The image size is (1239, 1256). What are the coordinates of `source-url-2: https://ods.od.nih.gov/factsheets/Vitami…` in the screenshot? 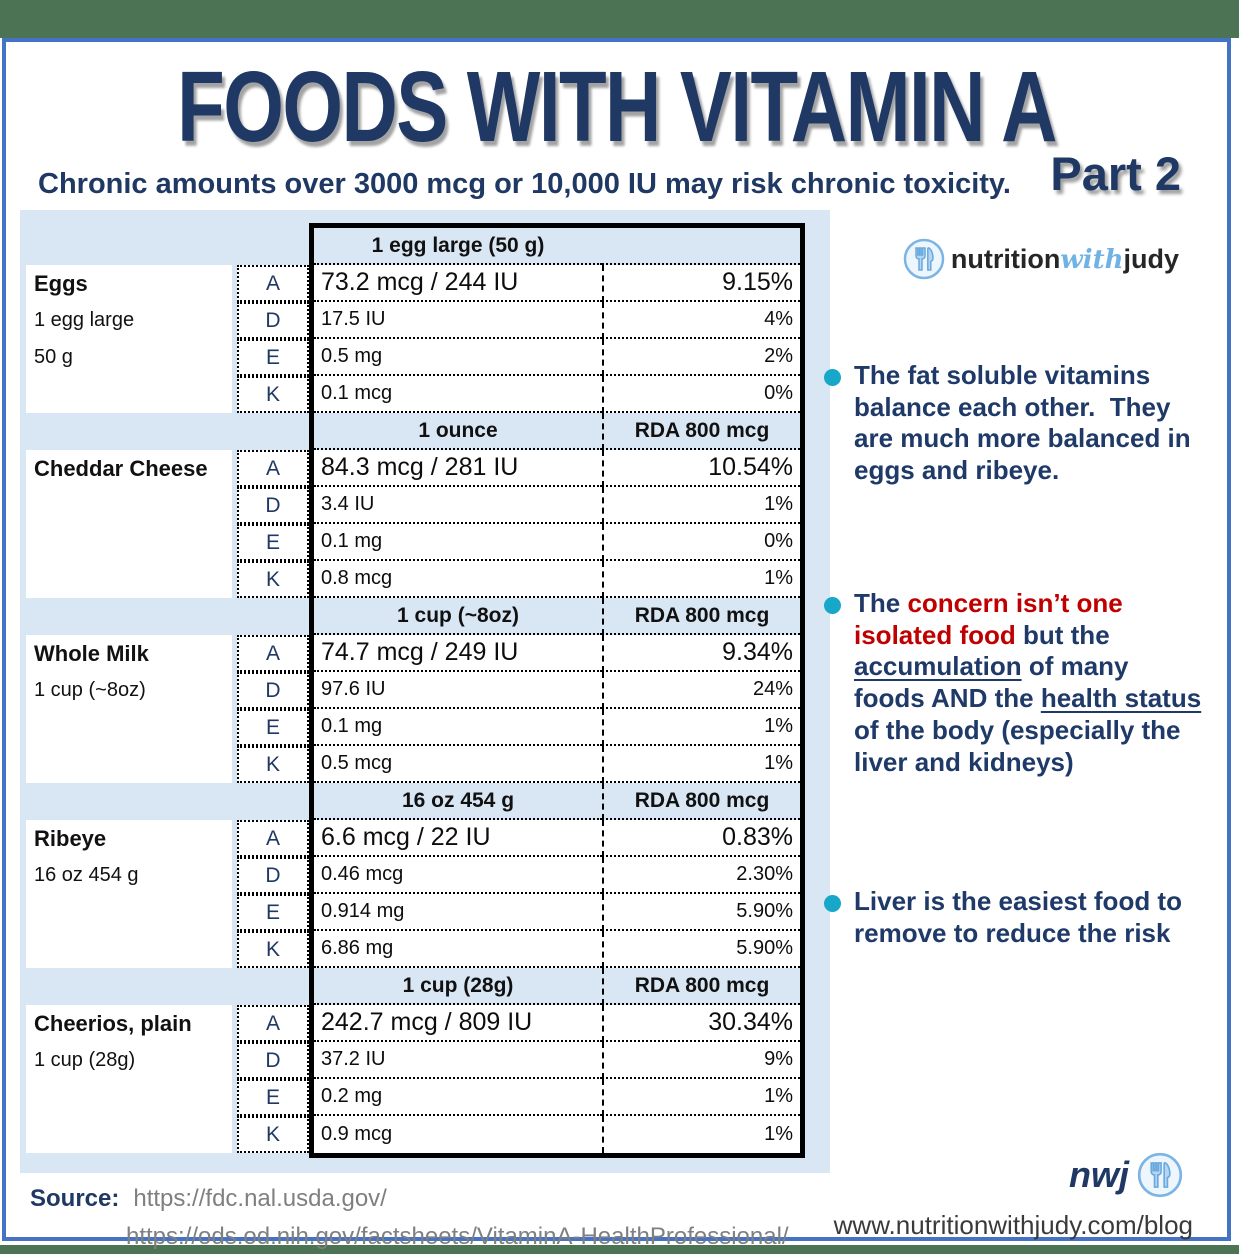 It's located at (457, 1236).